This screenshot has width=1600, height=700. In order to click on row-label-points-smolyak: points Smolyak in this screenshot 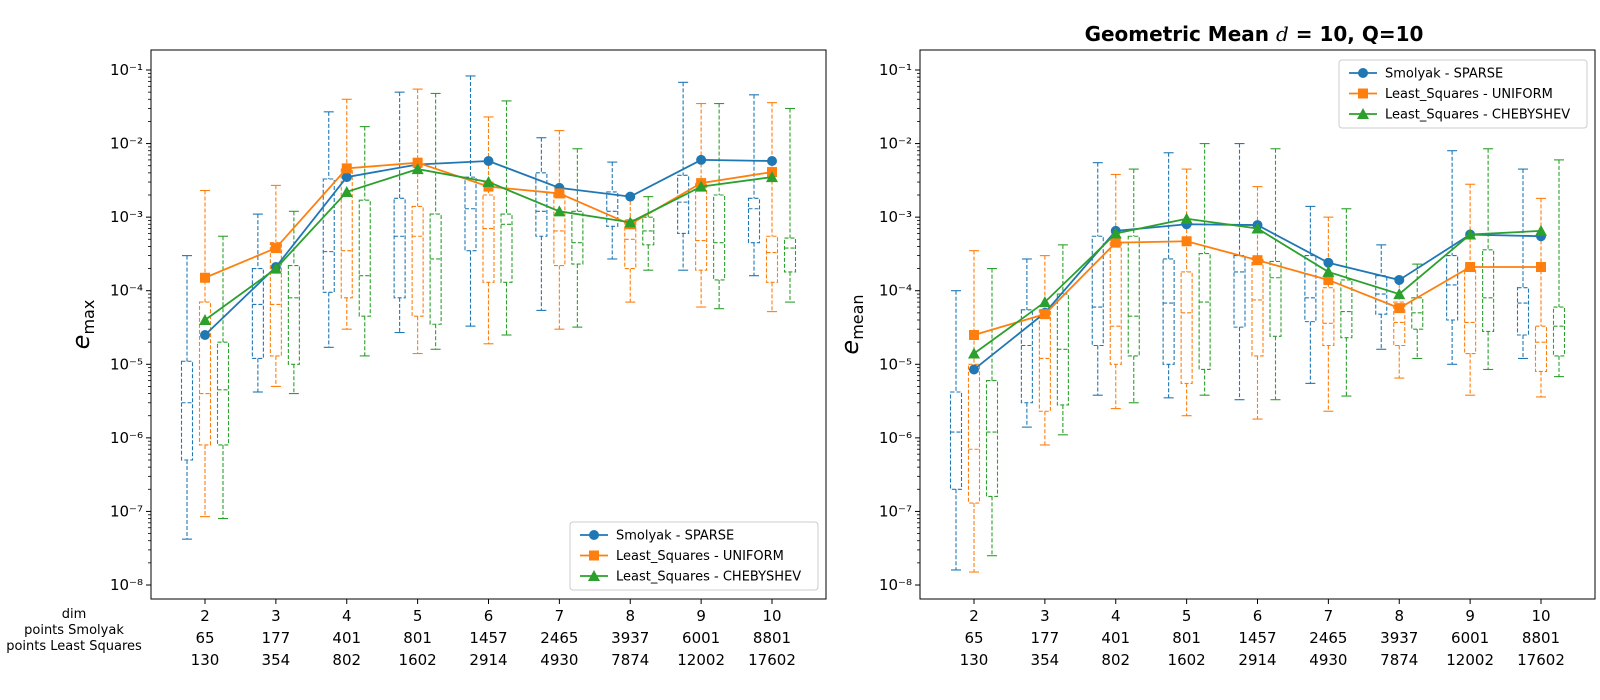, I will do `click(74, 630)`.